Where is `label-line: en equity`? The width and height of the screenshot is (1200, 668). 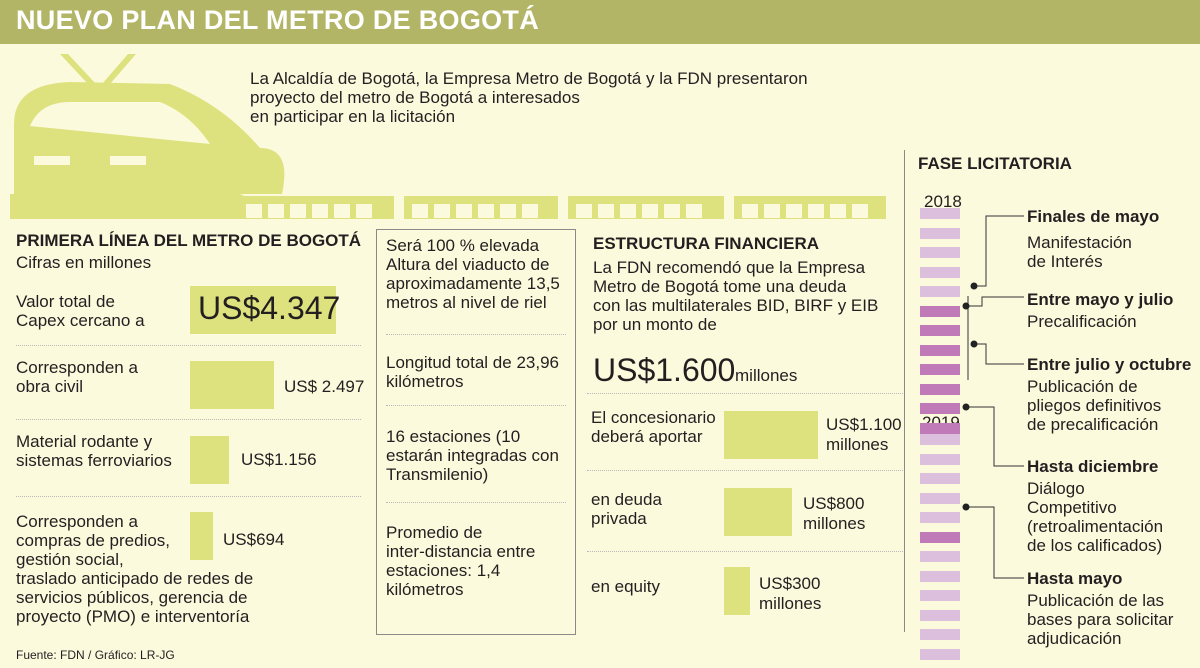
label-line: en equity is located at coordinates (625, 586).